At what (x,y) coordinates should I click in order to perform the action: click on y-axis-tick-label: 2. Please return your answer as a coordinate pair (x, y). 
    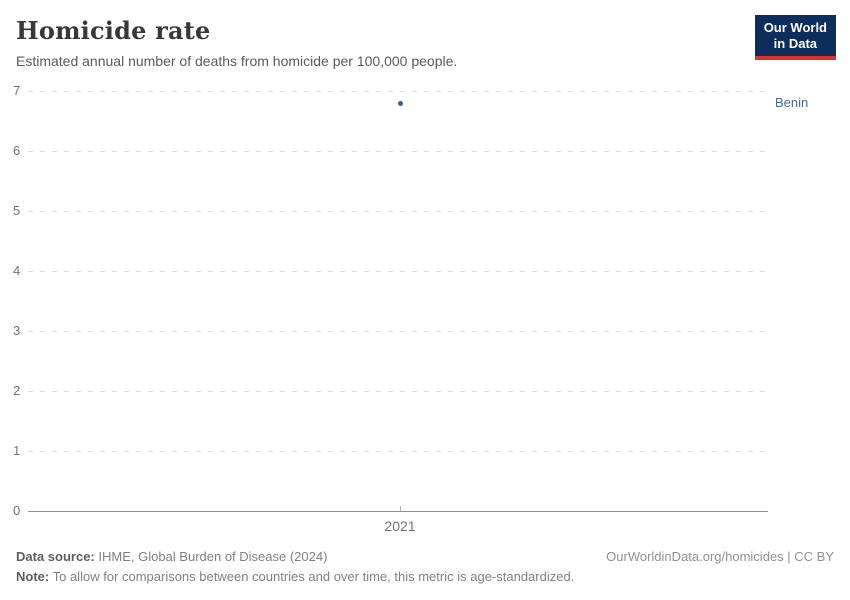
    Looking at the image, I should click on (17, 390).